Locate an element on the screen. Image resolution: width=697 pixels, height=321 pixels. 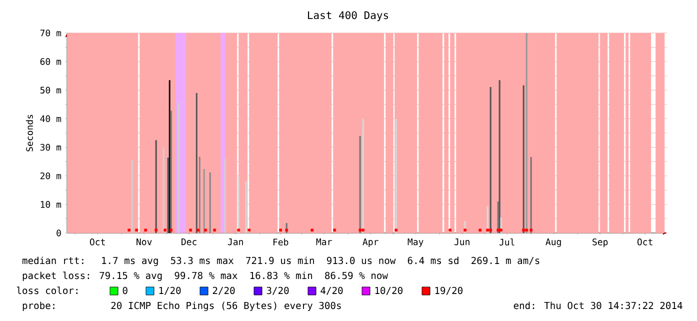
text: median rtt: 1.7 ms avg 53.3 ms max 721.9 us min 913.0 us now 6.4 ms sd 269.1 m am/s is located at coordinates (281, 261).